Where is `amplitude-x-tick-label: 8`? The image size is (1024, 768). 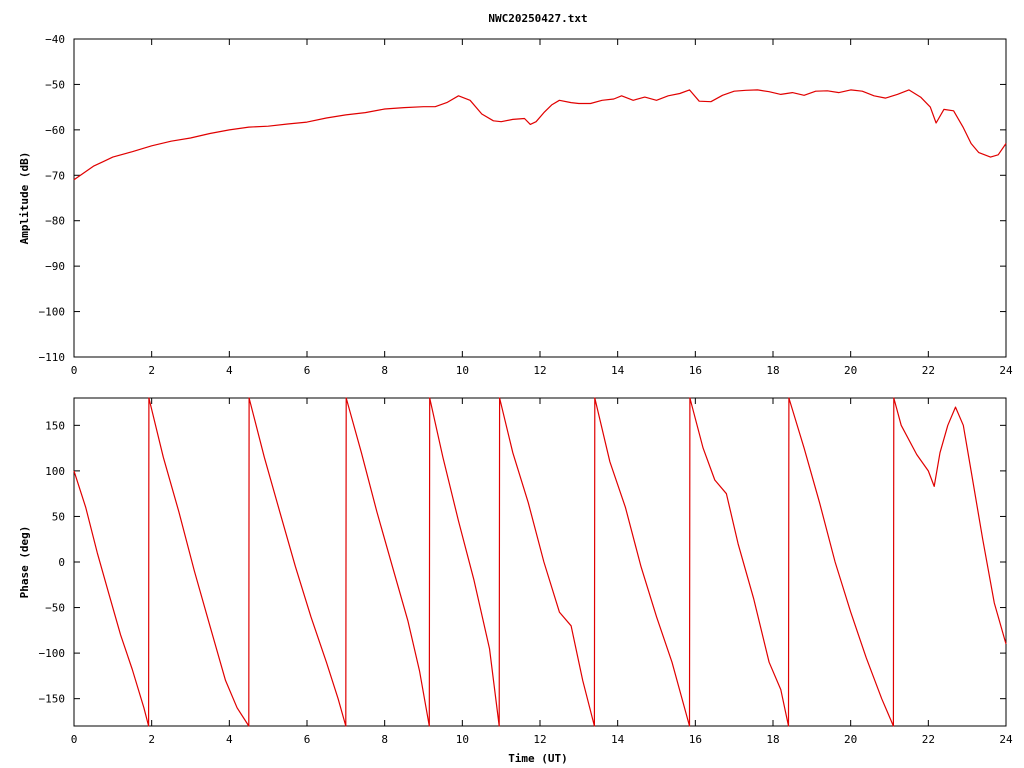 amplitude-x-tick-label: 8 is located at coordinates (384, 370).